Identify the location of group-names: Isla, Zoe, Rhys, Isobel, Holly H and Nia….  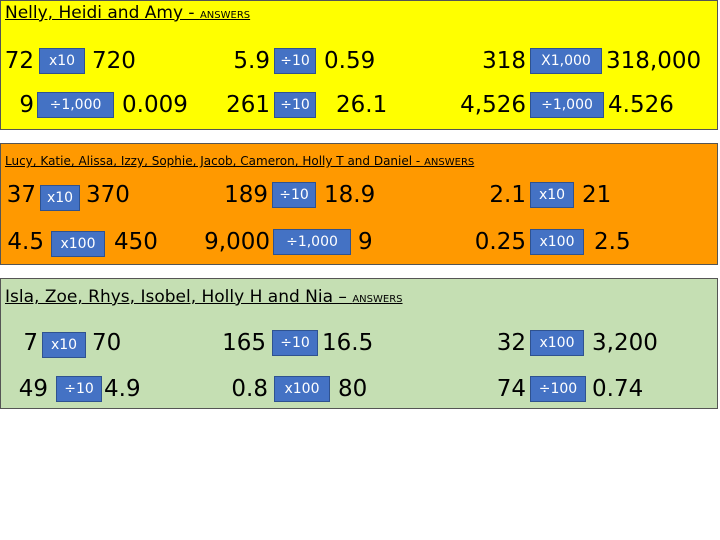
(179, 297).